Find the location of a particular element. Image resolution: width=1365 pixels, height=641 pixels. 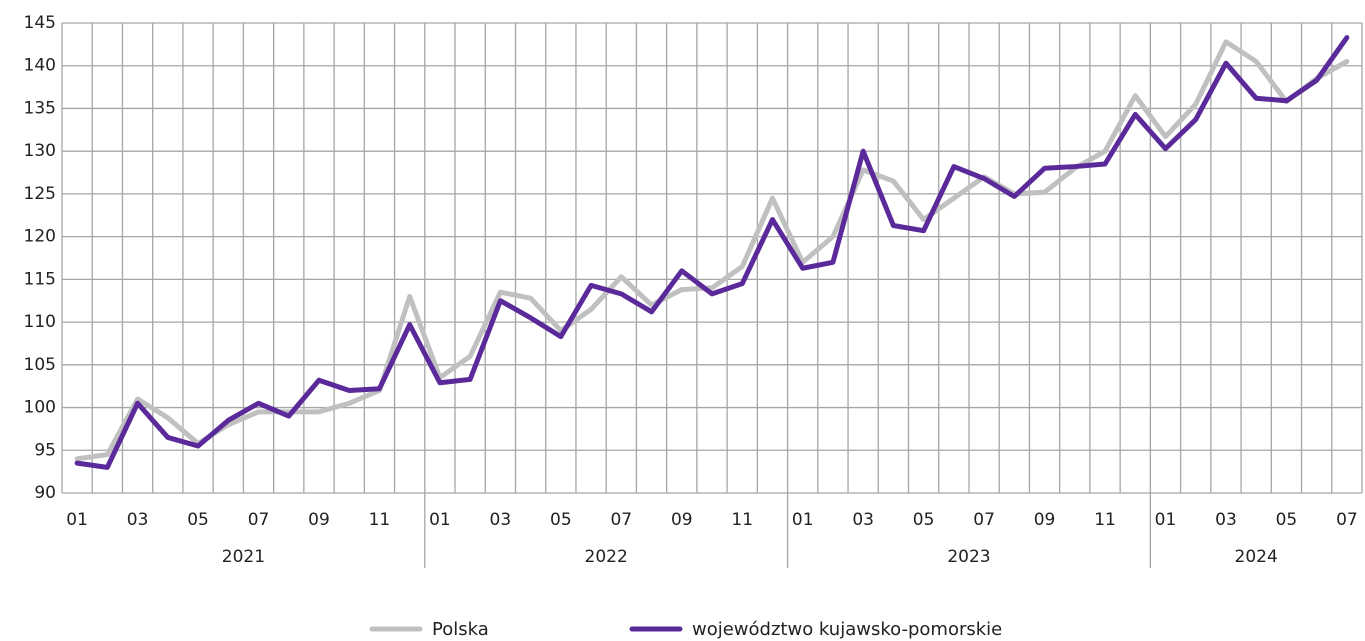

y-tick-label: 115 is located at coordinates (40, 279).